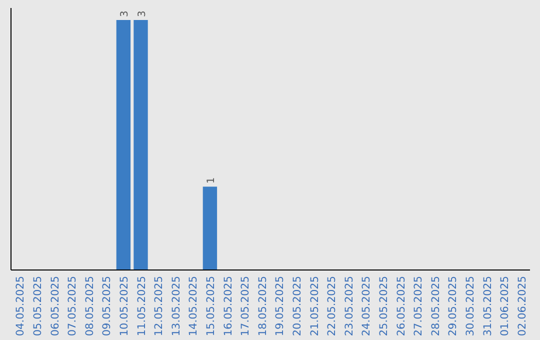  Describe the element at coordinates (55, 306) in the screenshot. I see `x-tick-label: 06.05.2025` at that location.